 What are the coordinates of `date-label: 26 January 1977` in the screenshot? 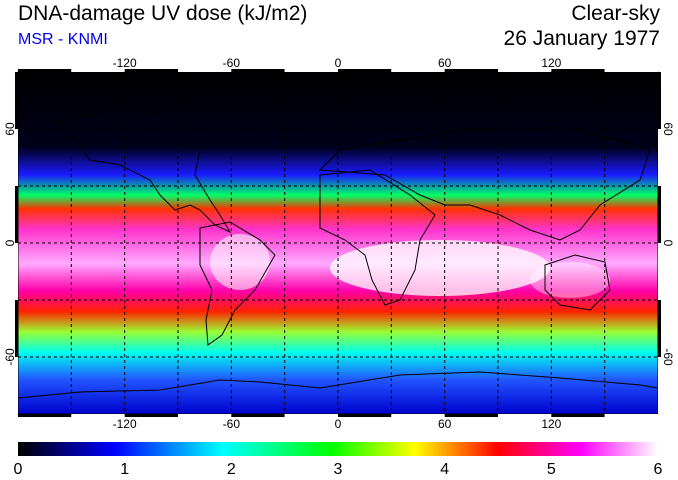 It's located at (581, 38).